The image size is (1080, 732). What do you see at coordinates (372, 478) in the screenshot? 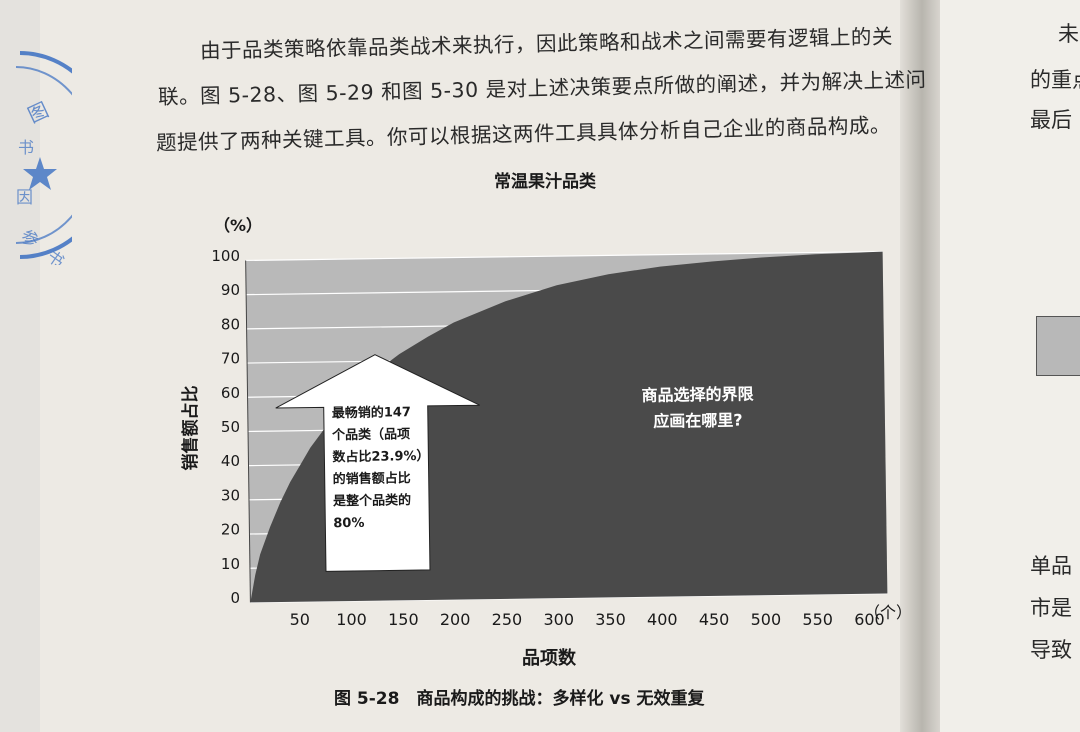
I see `arrow-text-line: 的销售额占比` at bounding box center [372, 478].